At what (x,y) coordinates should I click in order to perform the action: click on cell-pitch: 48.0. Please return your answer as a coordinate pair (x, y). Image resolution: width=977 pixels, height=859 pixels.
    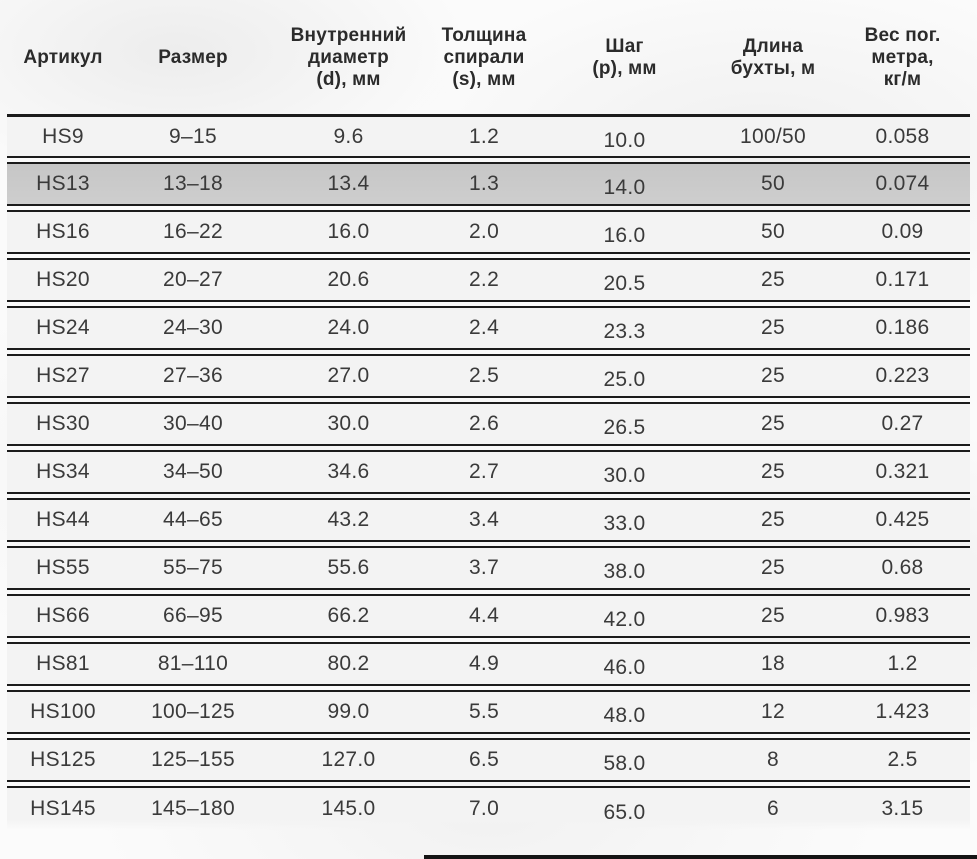
    Looking at the image, I should click on (624, 712).